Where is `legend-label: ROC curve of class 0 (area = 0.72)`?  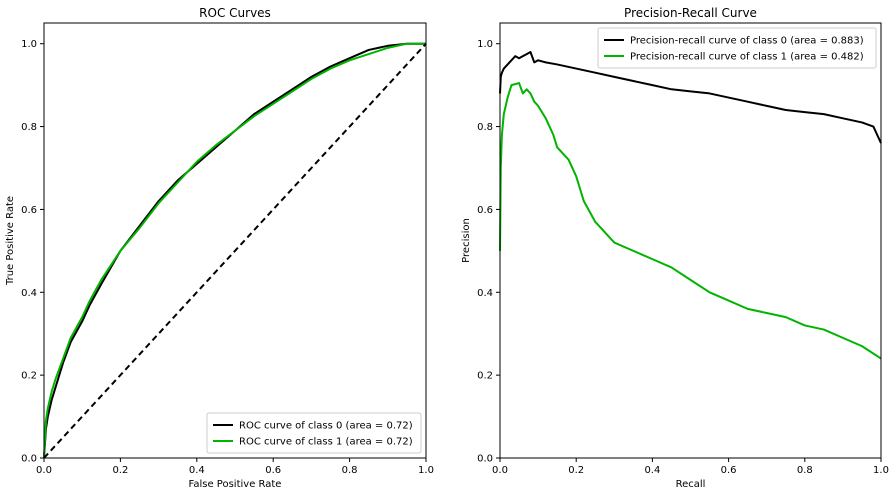
legend-label: ROC curve of class 0 (area = 0.72) is located at coordinates (326, 426).